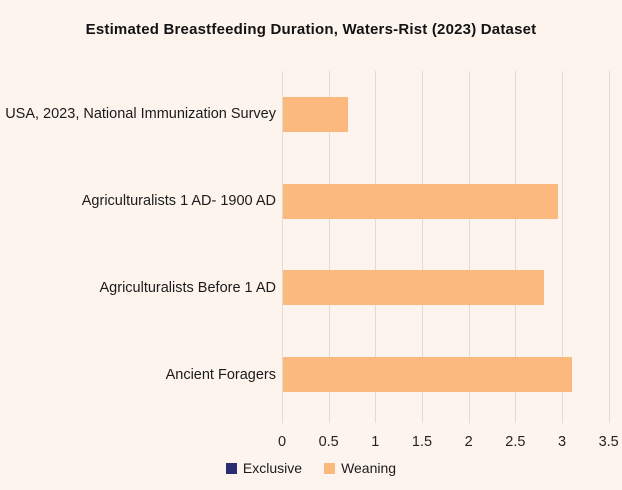  What do you see at coordinates (369, 468) in the screenshot?
I see `legend-label-weaning: Weaning` at bounding box center [369, 468].